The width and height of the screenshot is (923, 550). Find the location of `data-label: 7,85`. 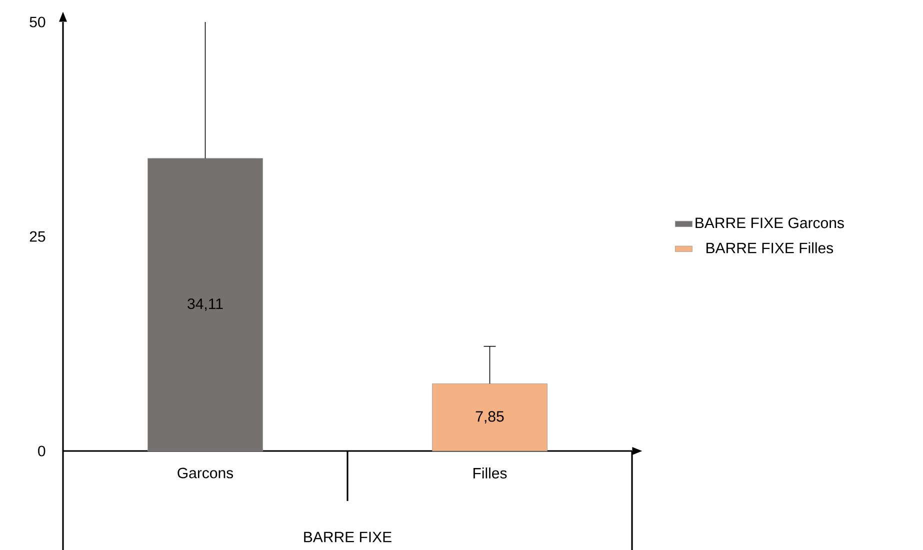

data-label: 7,85 is located at coordinates (490, 417).